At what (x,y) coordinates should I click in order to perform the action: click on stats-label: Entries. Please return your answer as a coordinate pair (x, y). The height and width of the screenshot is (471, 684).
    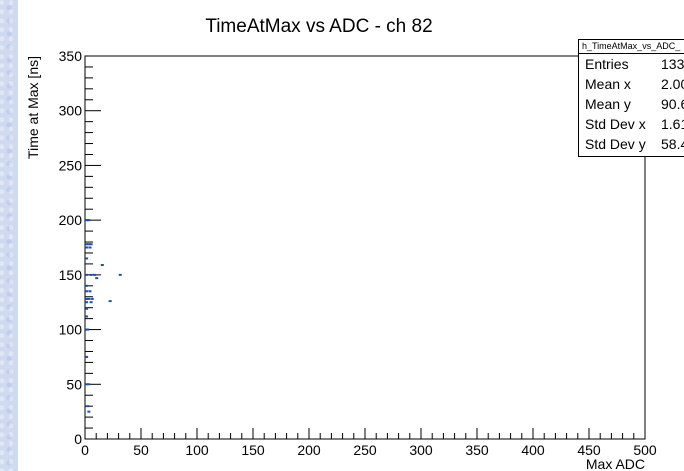
    Looking at the image, I should click on (607, 64).